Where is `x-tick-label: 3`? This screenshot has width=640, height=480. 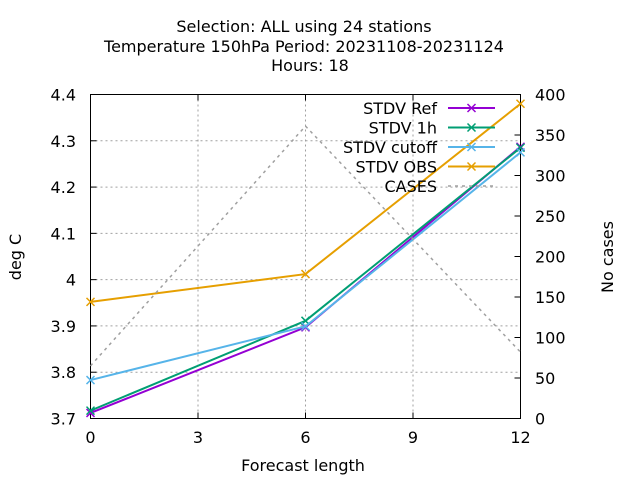 x-tick-label: 3 is located at coordinates (198, 437).